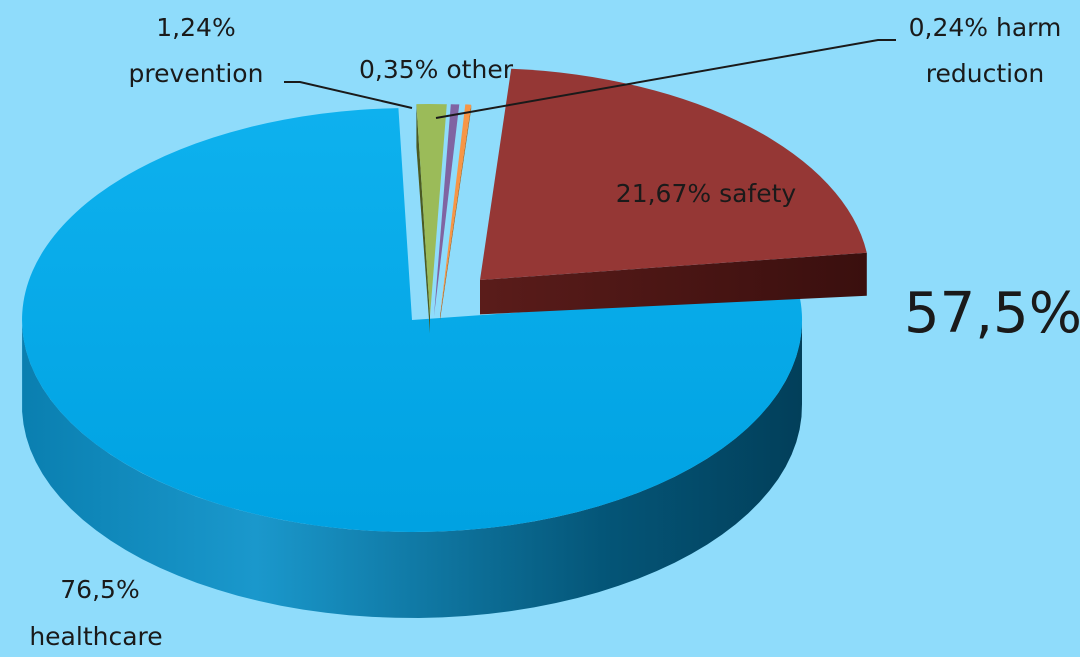  I want to click on harm-reduction-slice-side, so click(456, 212).